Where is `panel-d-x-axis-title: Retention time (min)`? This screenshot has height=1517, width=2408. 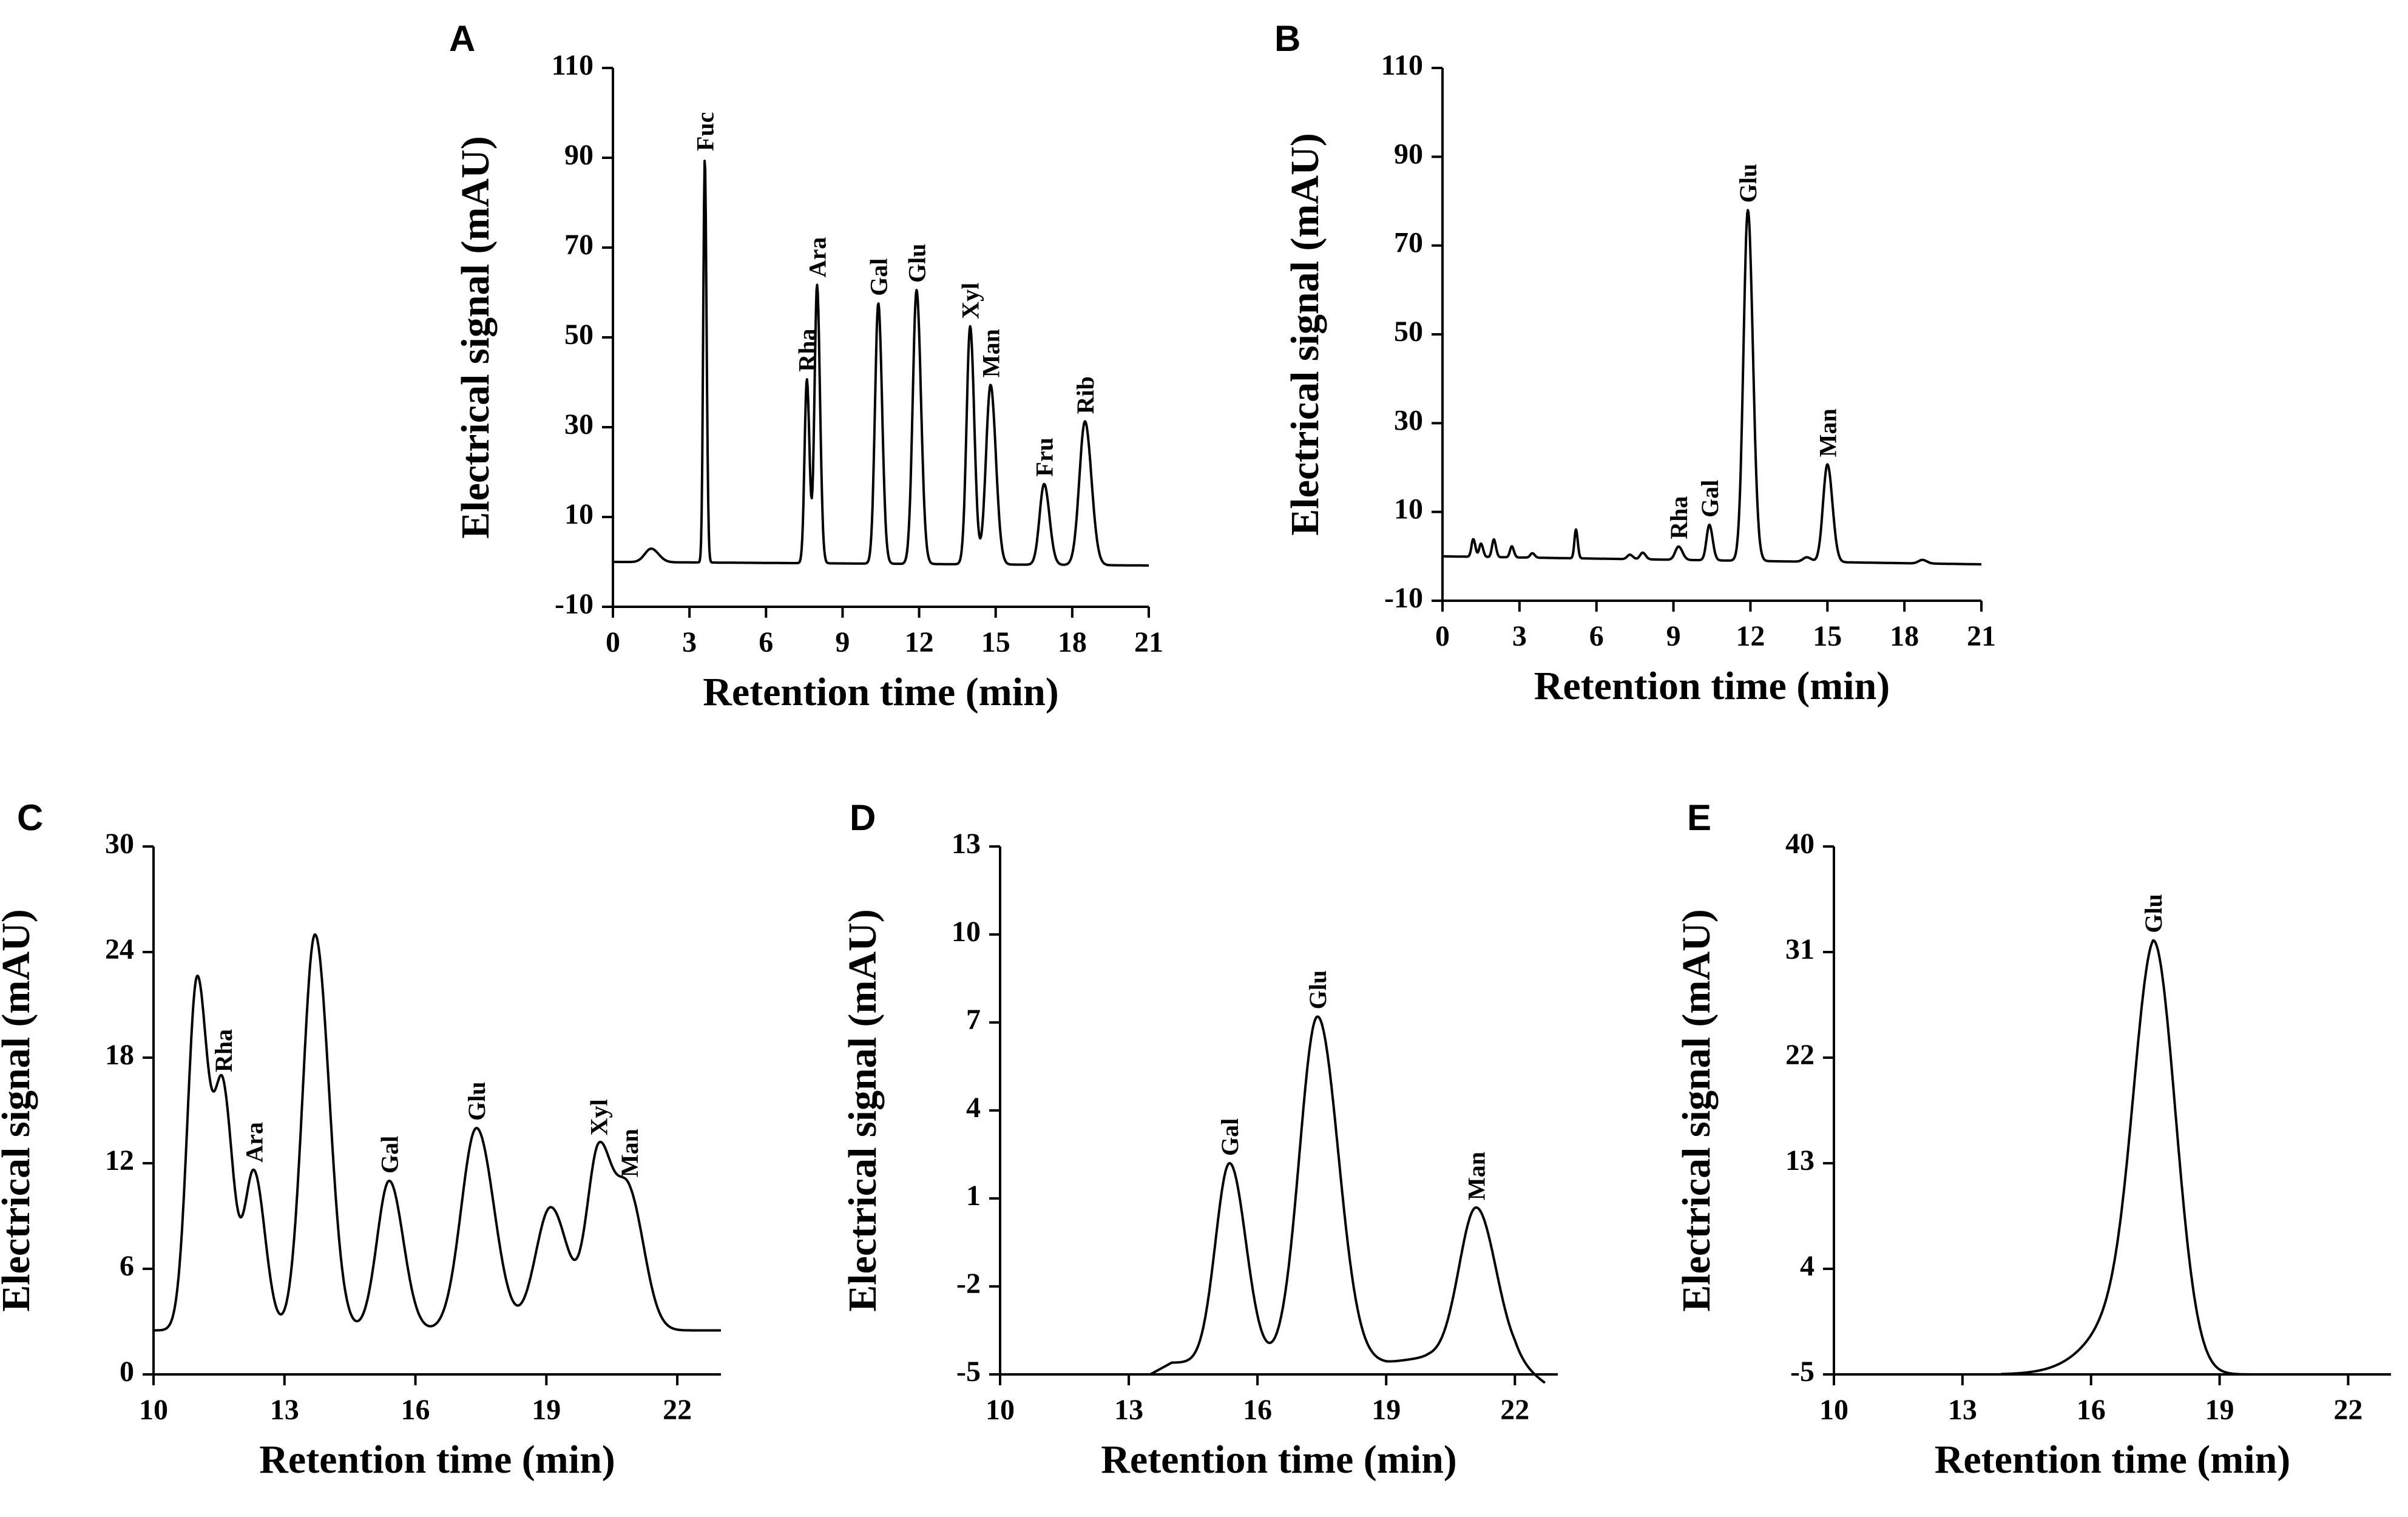 panel-d-x-axis-title: Retention time (min) is located at coordinates (1279, 1460).